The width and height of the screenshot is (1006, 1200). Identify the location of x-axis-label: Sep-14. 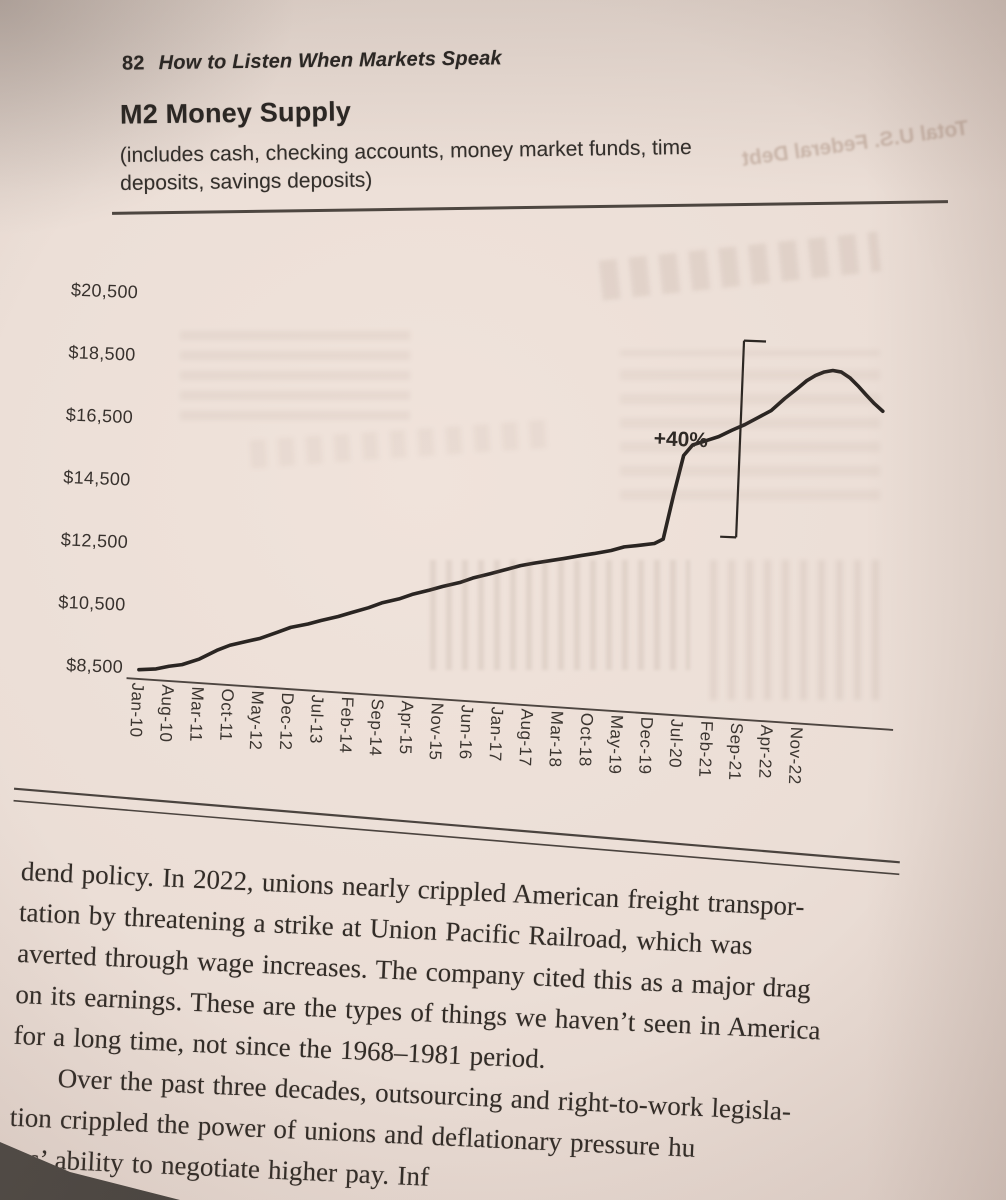
(376, 727).